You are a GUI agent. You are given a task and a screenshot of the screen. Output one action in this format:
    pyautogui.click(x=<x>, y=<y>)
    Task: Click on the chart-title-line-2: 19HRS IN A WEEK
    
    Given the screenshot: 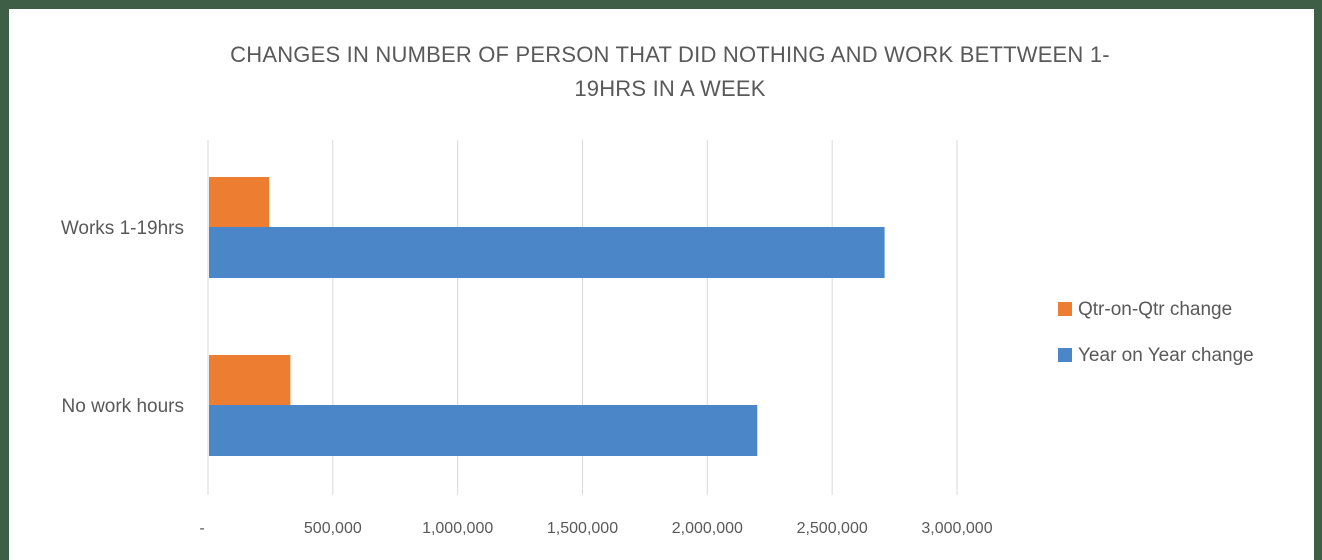 What is the action you would take?
    pyautogui.click(x=670, y=88)
    